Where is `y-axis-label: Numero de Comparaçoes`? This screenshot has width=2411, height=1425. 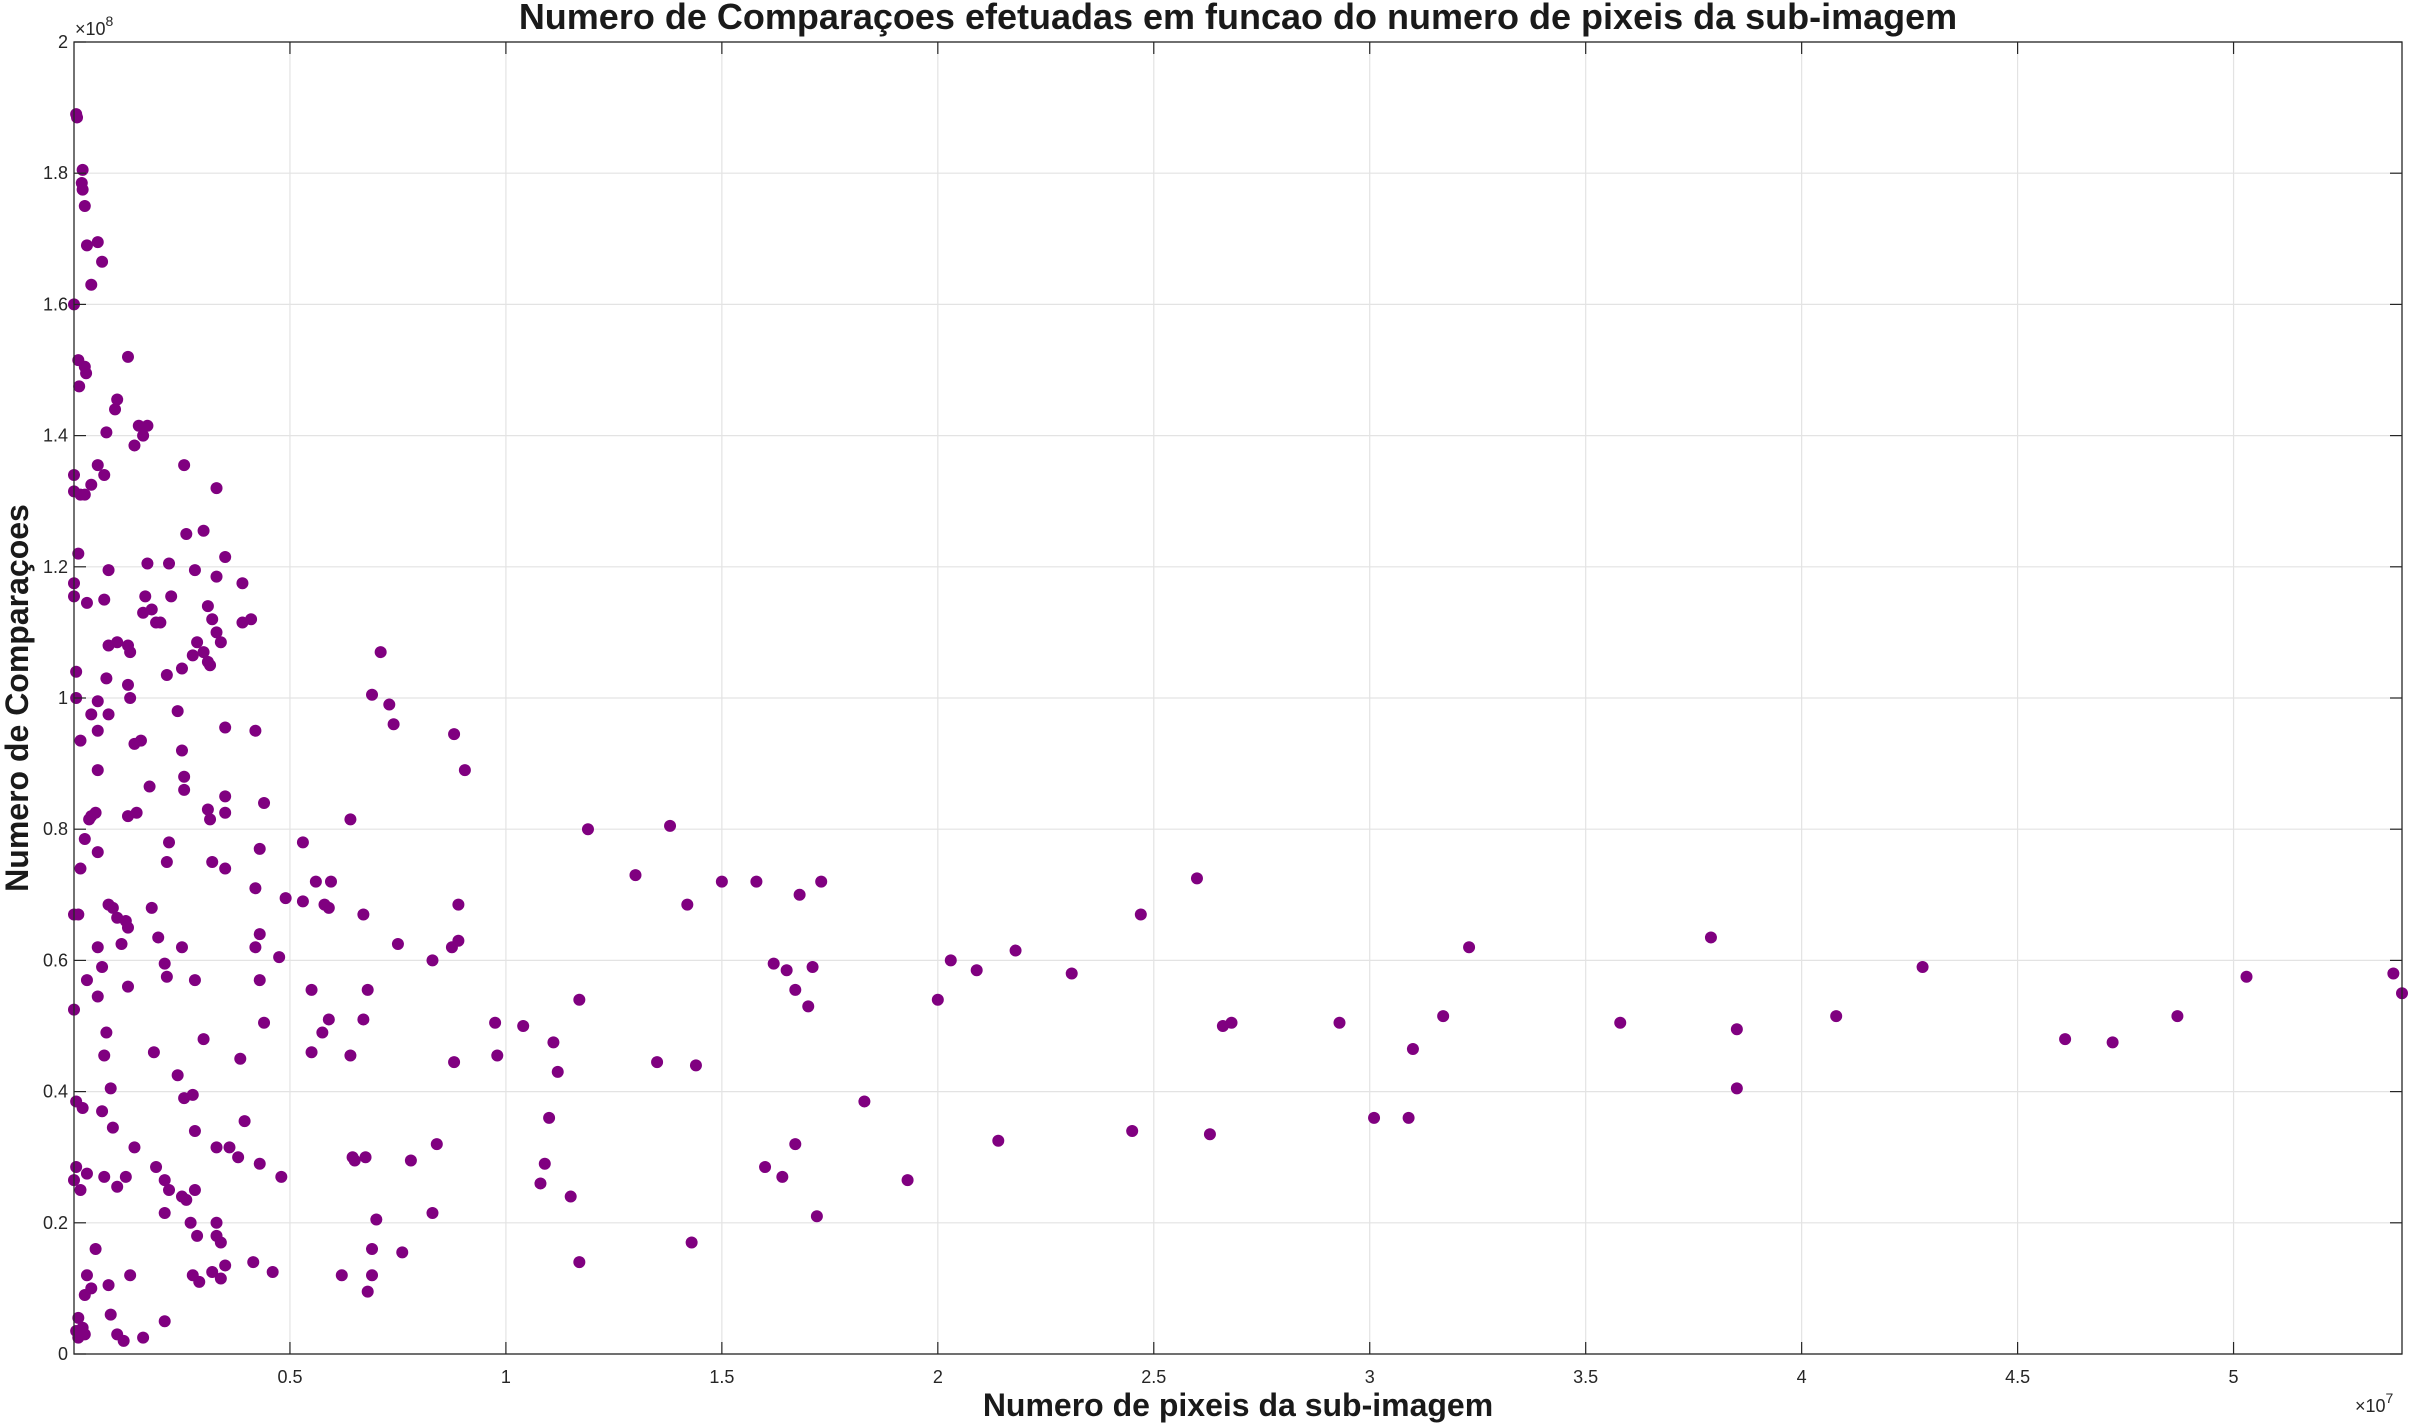
y-axis-label: Numero de Comparaçoes is located at coordinates (17, 698).